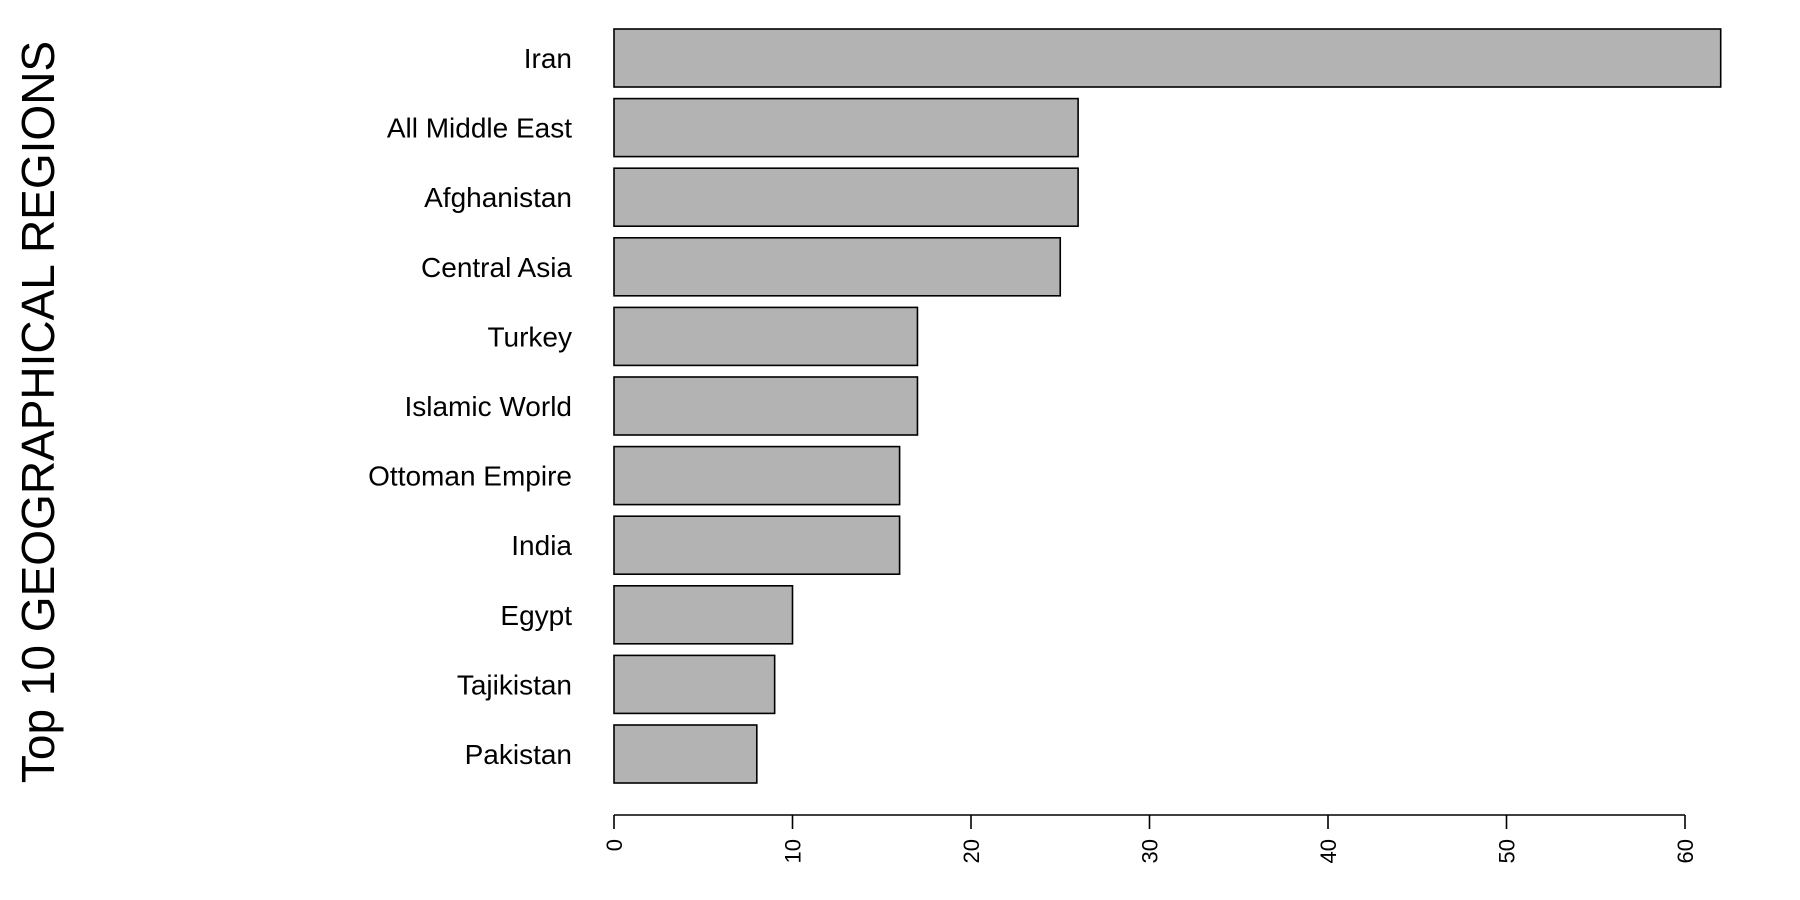  What do you see at coordinates (757, 545) in the screenshot?
I see `bar-india` at bounding box center [757, 545].